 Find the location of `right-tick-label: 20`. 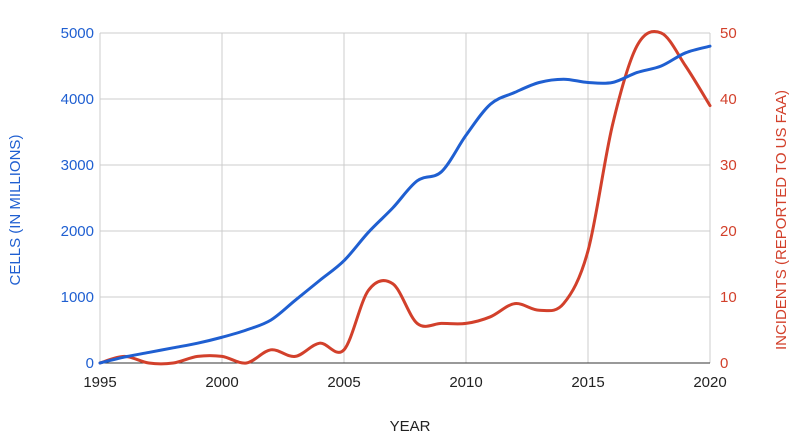

right-tick-label: 20 is located at coordinates (728, 231).